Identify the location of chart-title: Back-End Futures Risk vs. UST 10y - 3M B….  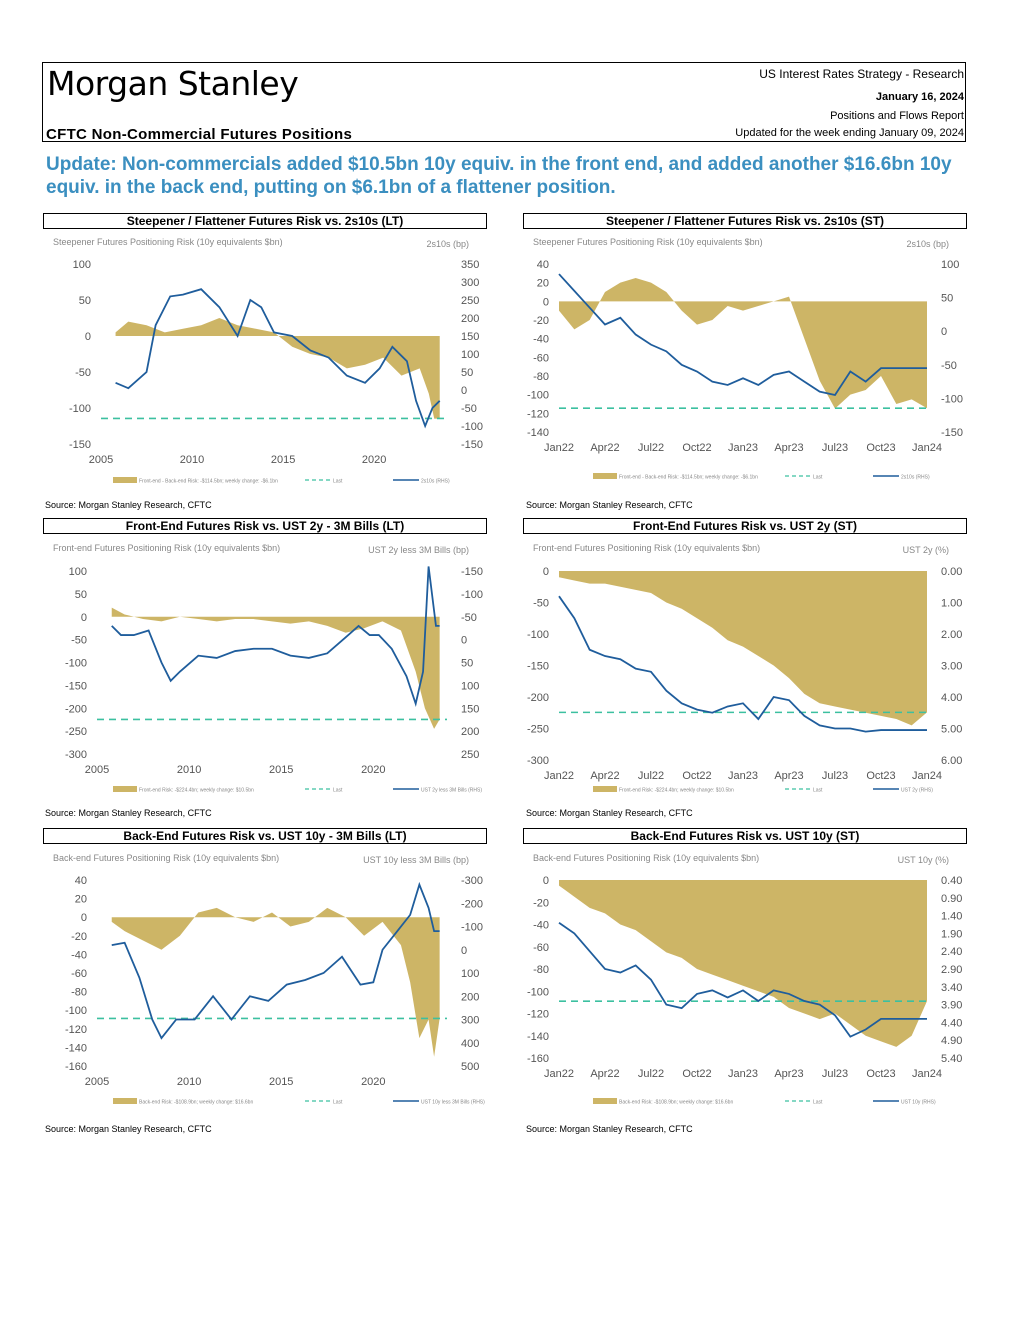
(265, 836).